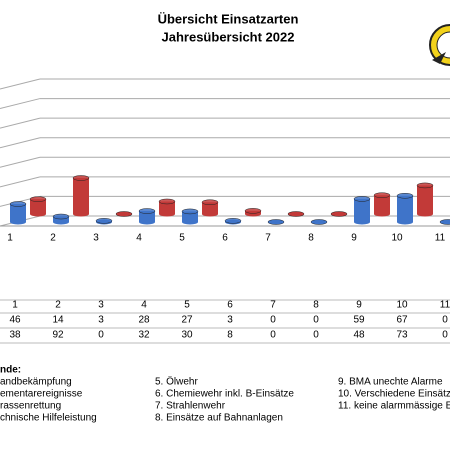 The height and width of the screenshot is (455, 450). Describe the element at coordinates (176, 382) in the screenshot. I see `legend-item: 5. Ölwehr` at that location.